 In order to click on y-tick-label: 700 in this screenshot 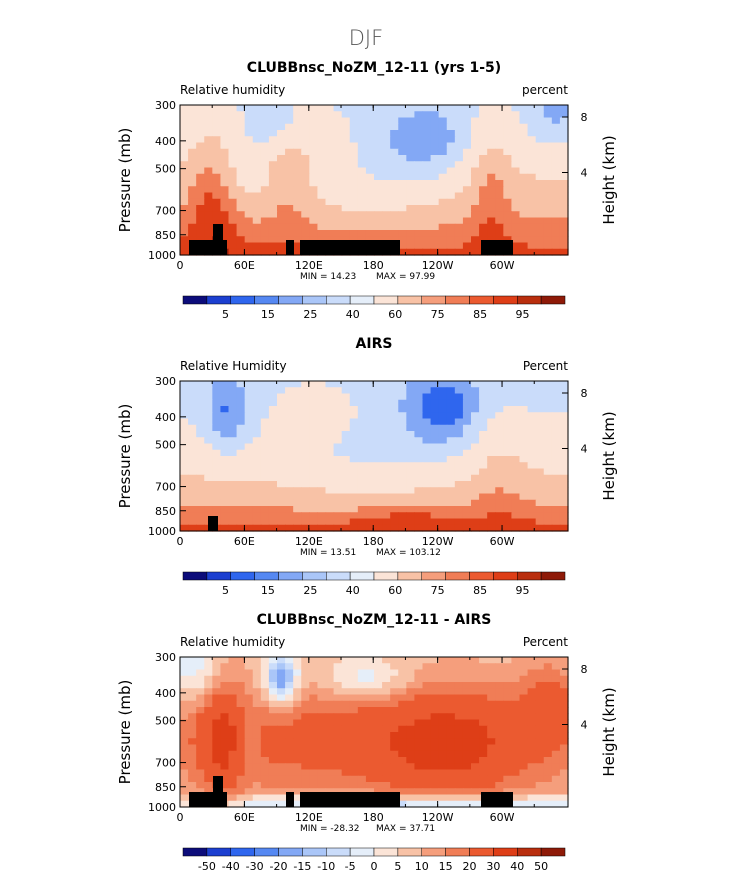, I will do `click(165, 487)`.